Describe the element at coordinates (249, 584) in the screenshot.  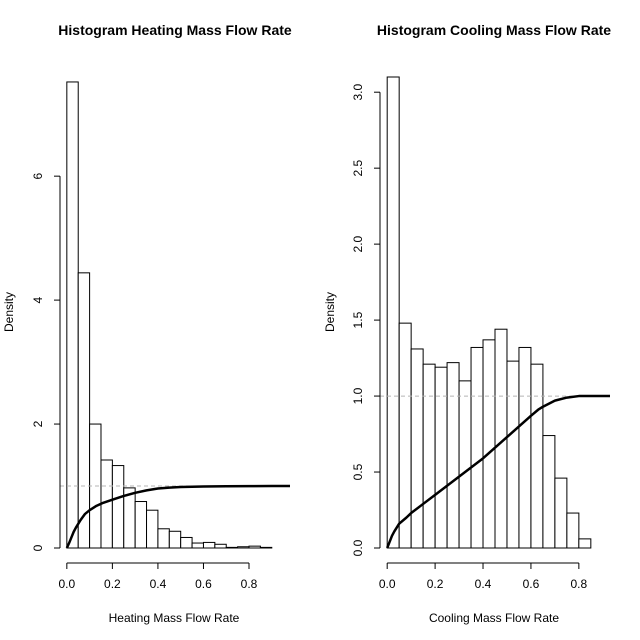
I see `heating-x-tick-label: 0.8` at that location.